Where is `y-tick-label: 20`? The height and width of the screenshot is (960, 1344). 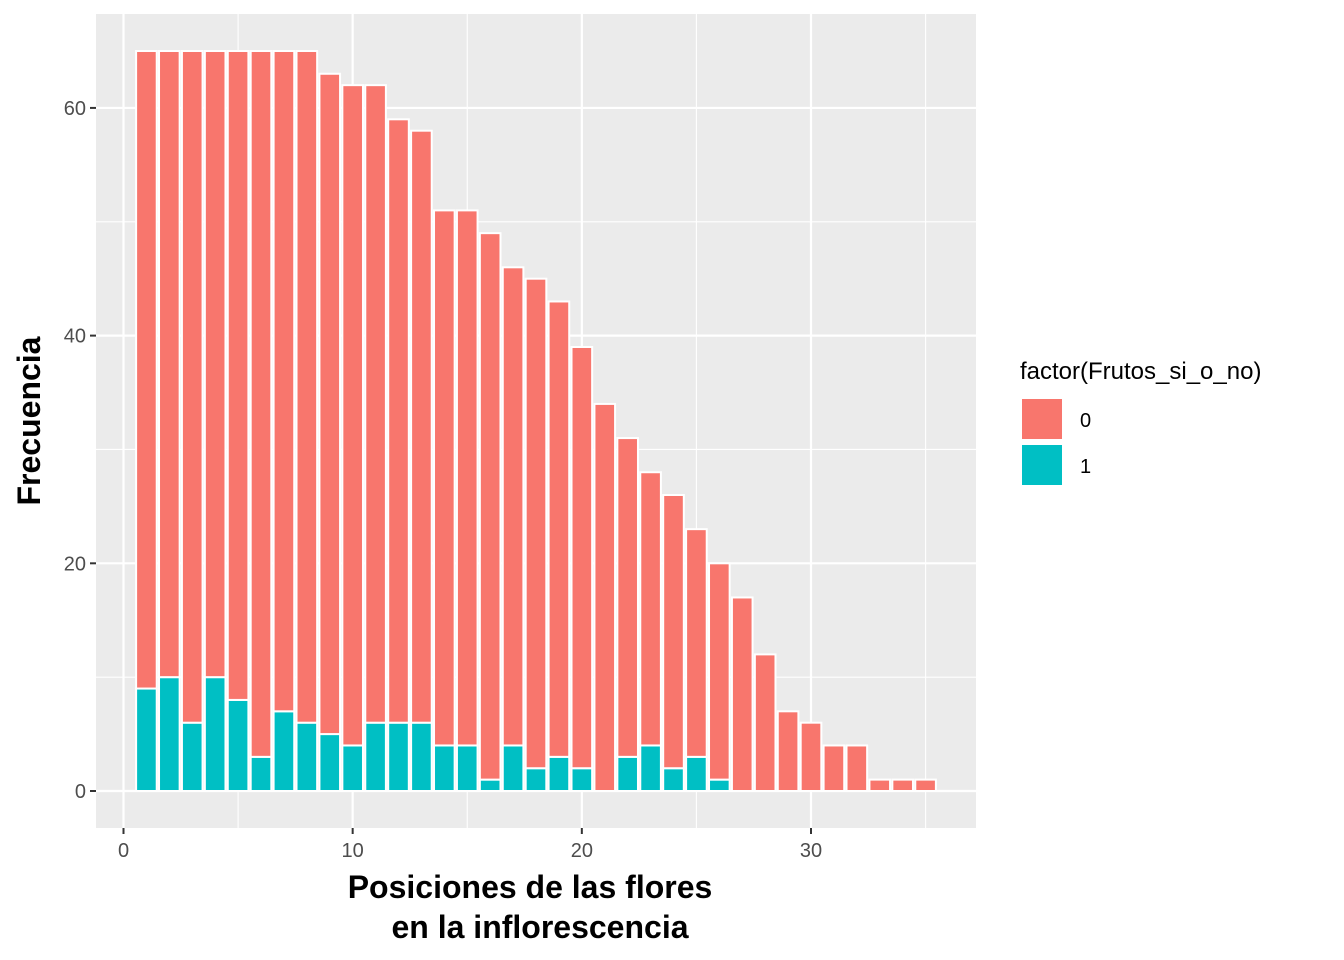 y-tick-label: 20 is located at coordinates (75, 564).